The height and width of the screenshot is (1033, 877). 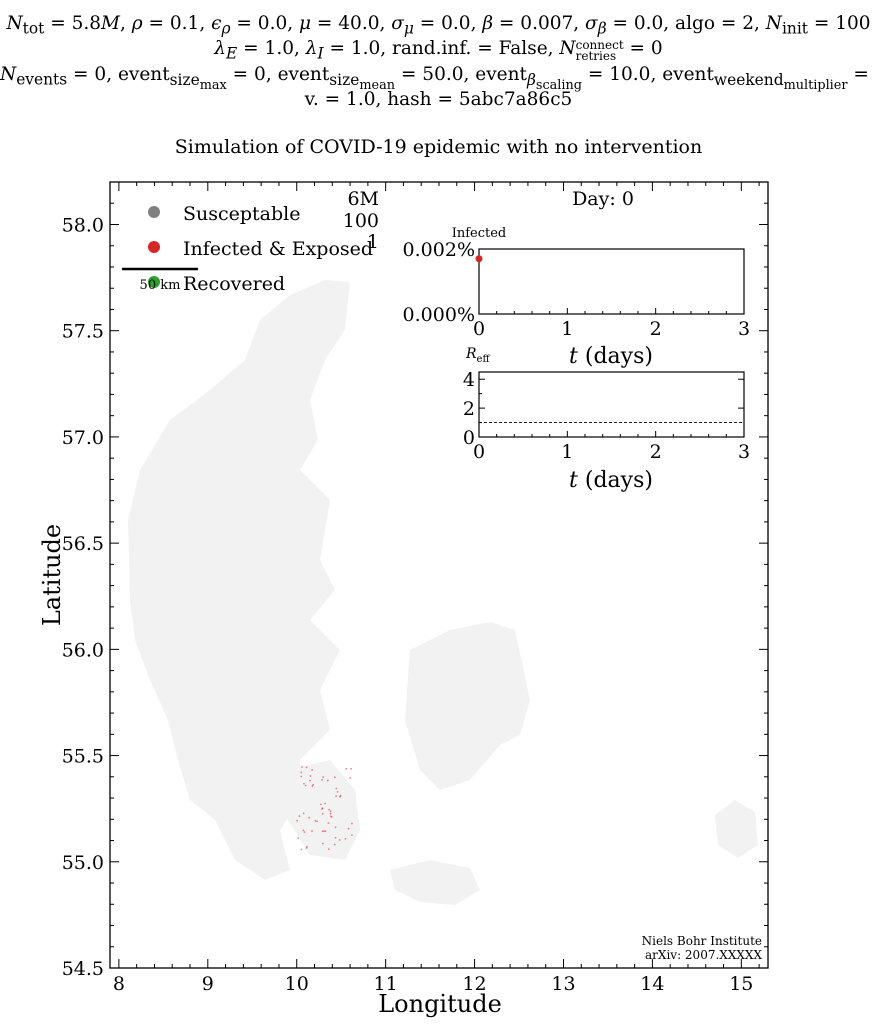 I want to click on scalebar-label: 50 km, so click(x=160, y=285).